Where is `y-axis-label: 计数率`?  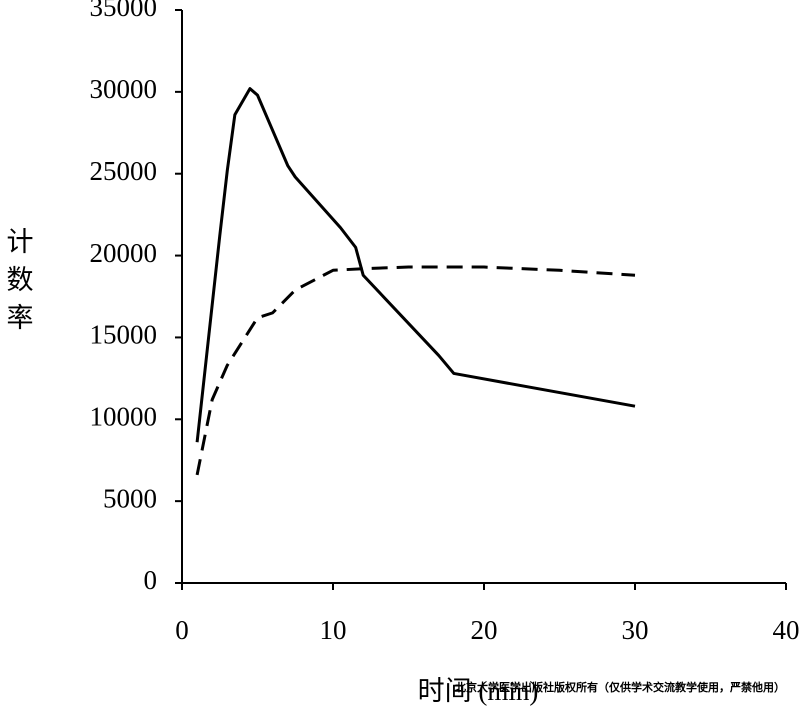 y-axis-label: 计数率 is located at coordinates (20, 280).